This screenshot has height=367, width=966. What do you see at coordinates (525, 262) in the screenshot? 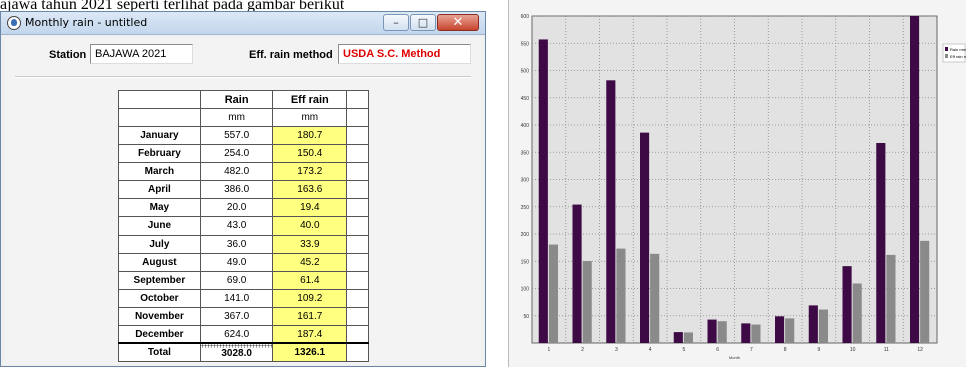
I see `y-tick-label: 150` at bounding box center [525, 262].